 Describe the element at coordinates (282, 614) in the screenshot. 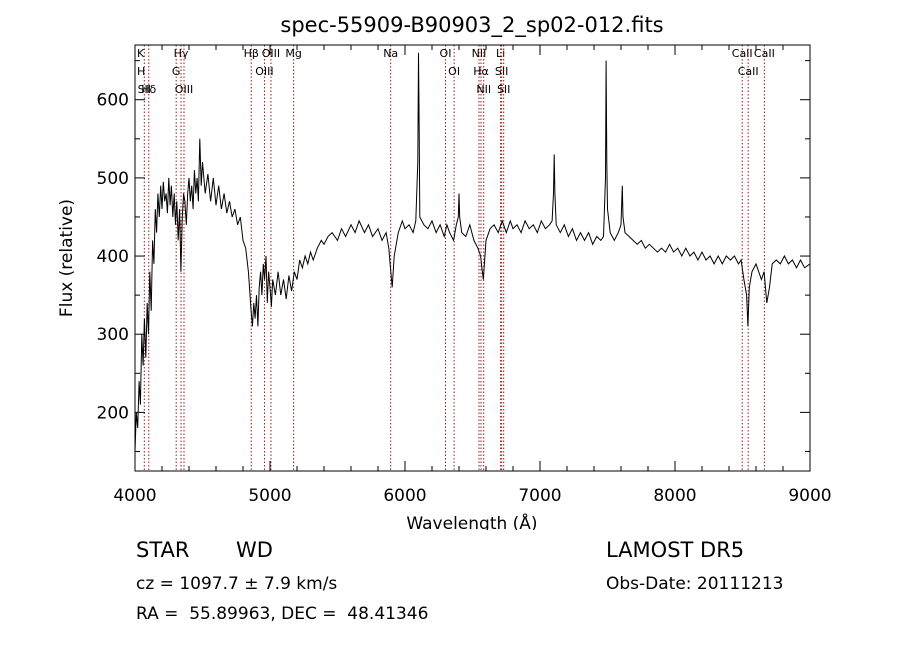

I see `ra-dec-coordinates: RA = 55.89963, DEC = 48.41346` at that location.